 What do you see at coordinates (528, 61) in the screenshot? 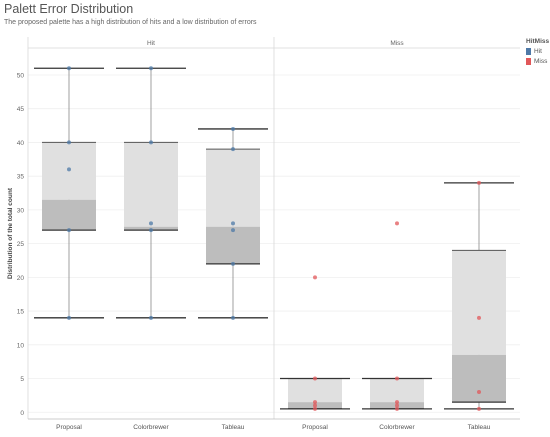
I see `legend-swatch-miss` at bounding box center [528, 61].